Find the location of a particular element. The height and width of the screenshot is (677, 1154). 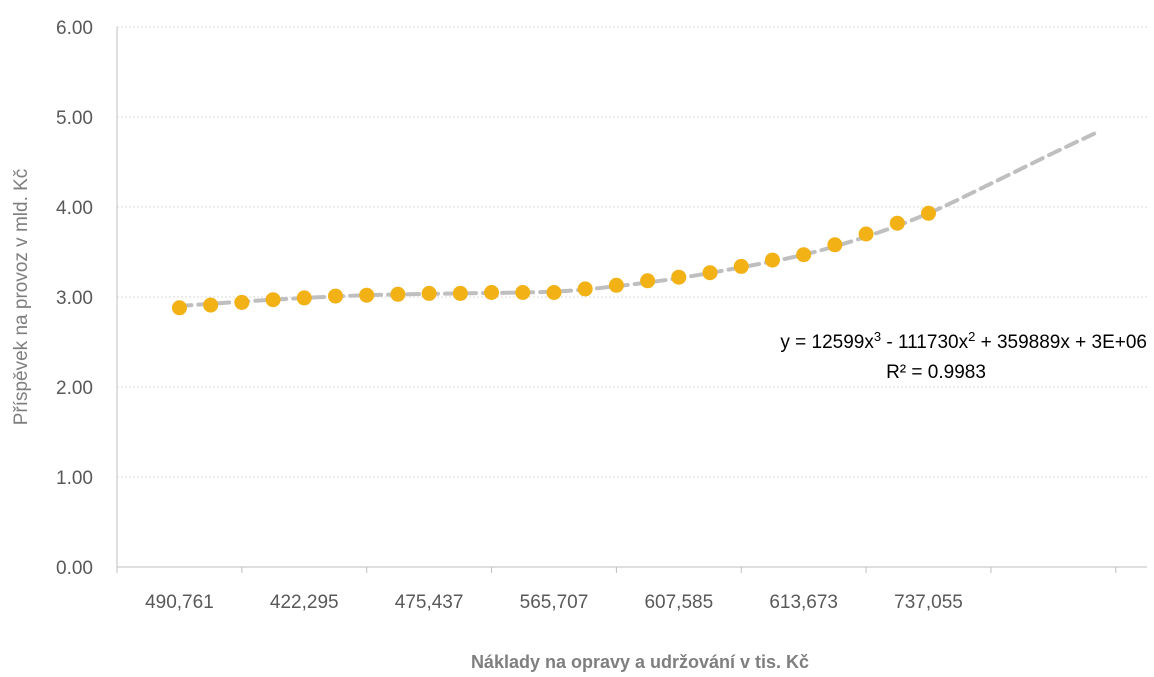

y-tick-labels: 0.00 1.00 2.00 3.00 4.00 5.00 6.00 is located at coordinates (74, 298).